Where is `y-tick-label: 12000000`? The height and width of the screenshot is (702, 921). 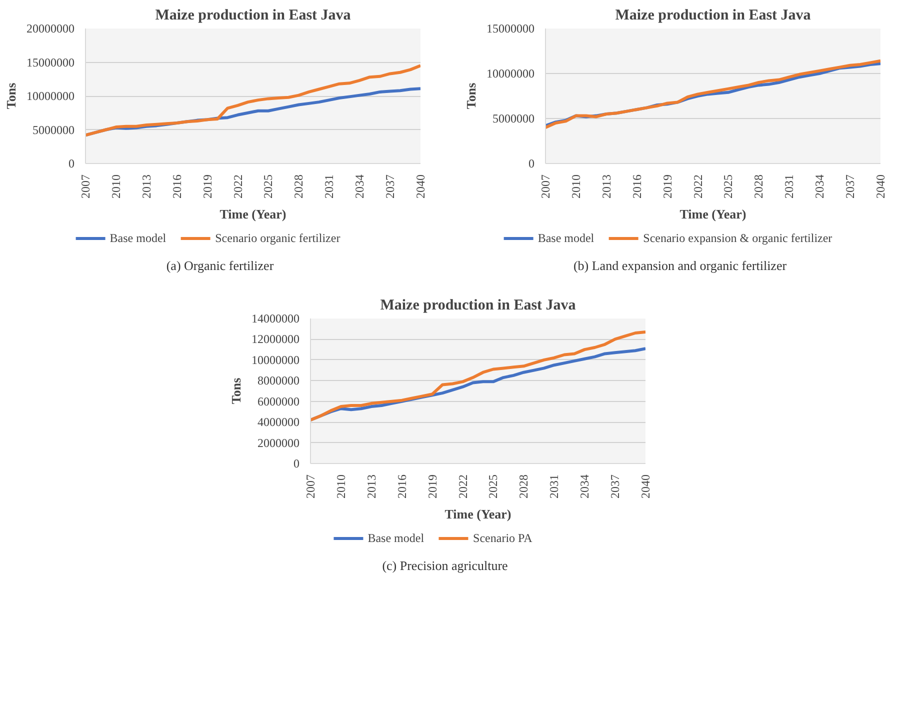 y-tick-label: 12000000 is located at coordinates (276, 339).